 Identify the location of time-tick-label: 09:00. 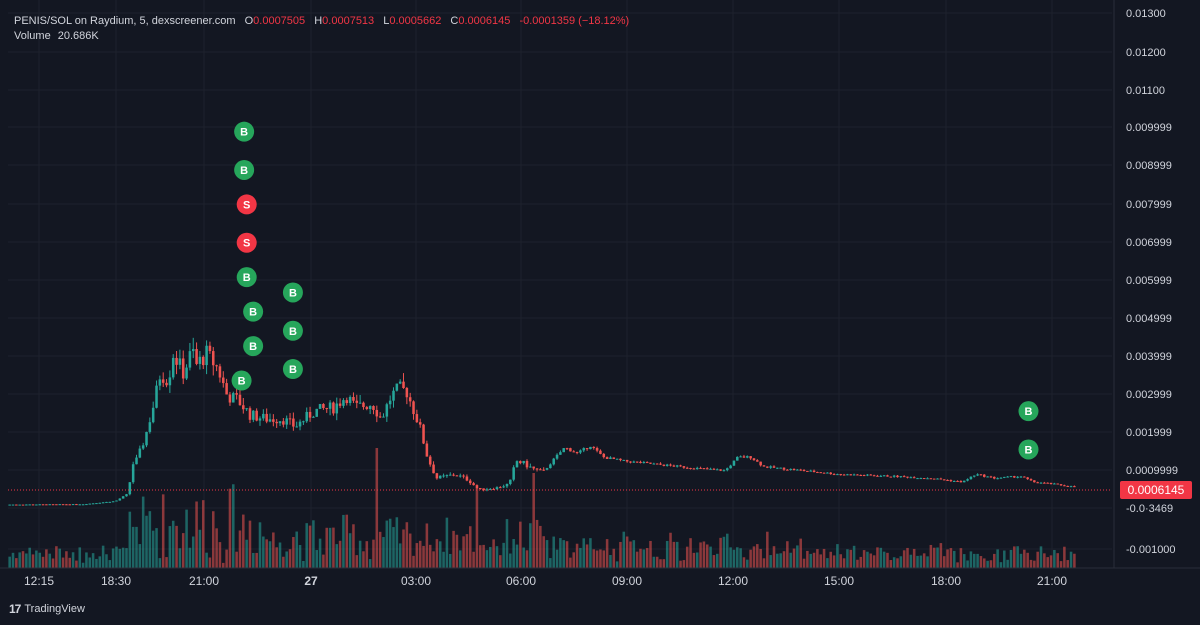
(627, 581).